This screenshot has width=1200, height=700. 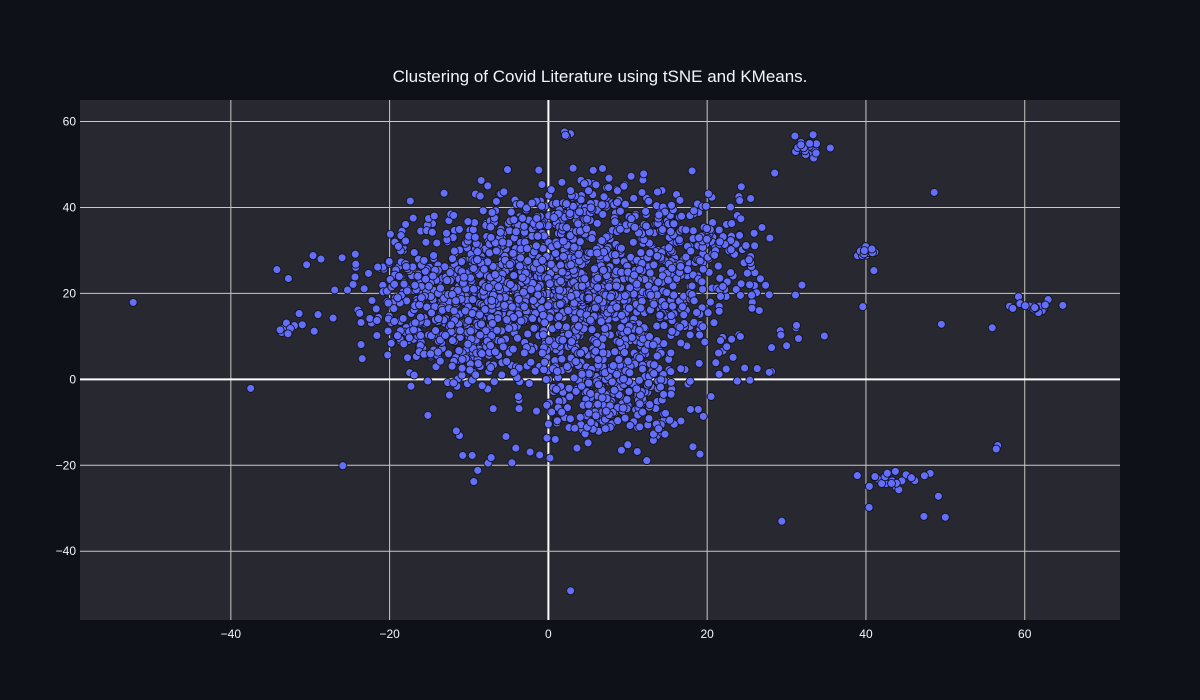 What do you see at coordinates (70, 207) in the screenshot?
I see `y-tick-label: 40` at bounding box center [70, 207].